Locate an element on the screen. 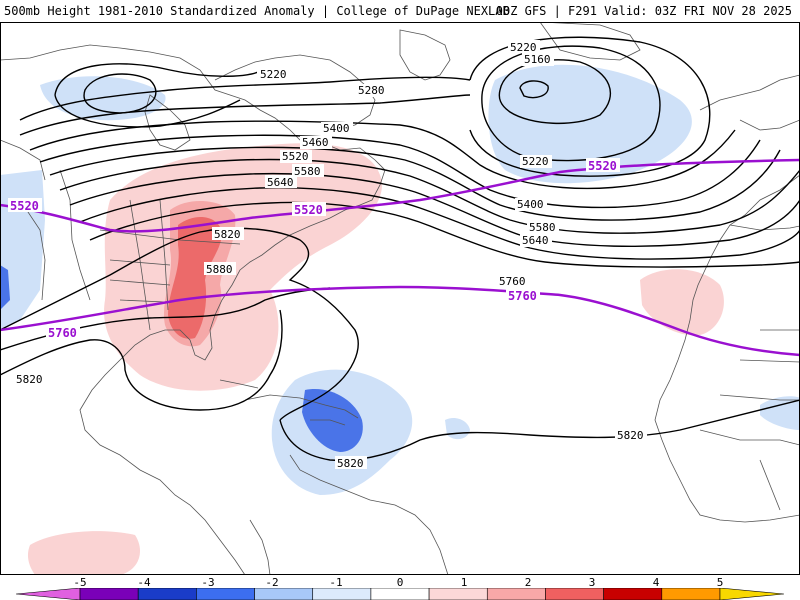  cb-tick-0: 0 is located at coordinates (400, 582).